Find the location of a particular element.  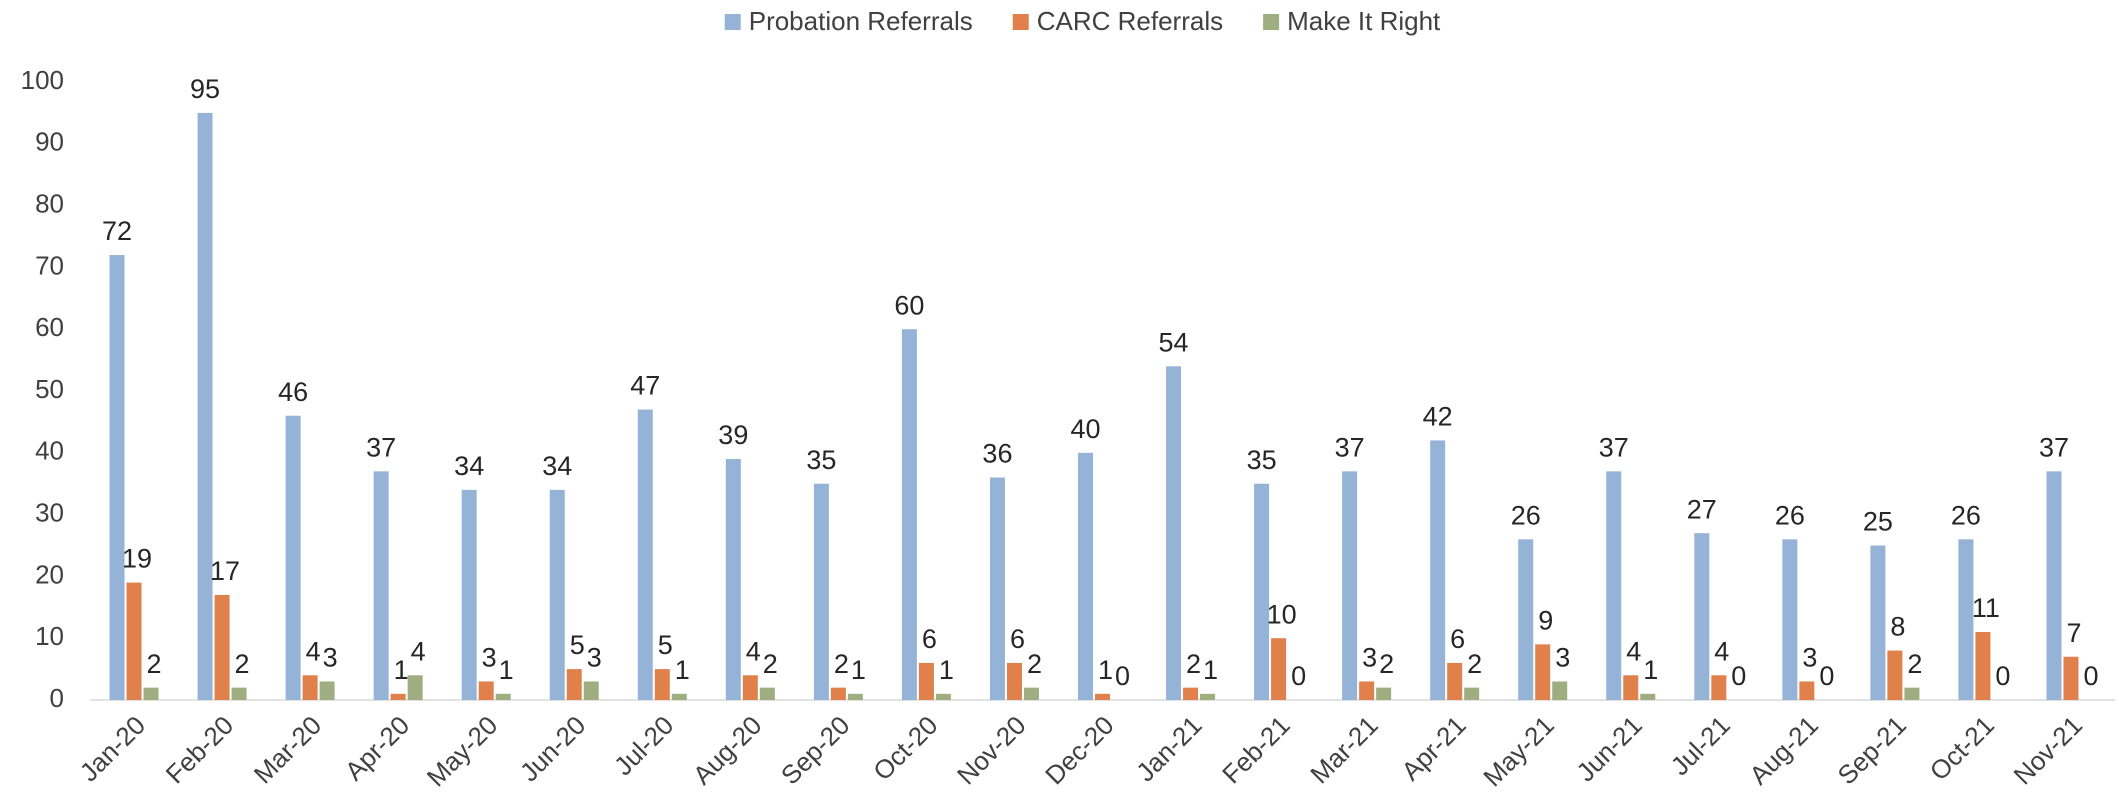

y-tick-label: 80 is located at coordinates (49, 203).